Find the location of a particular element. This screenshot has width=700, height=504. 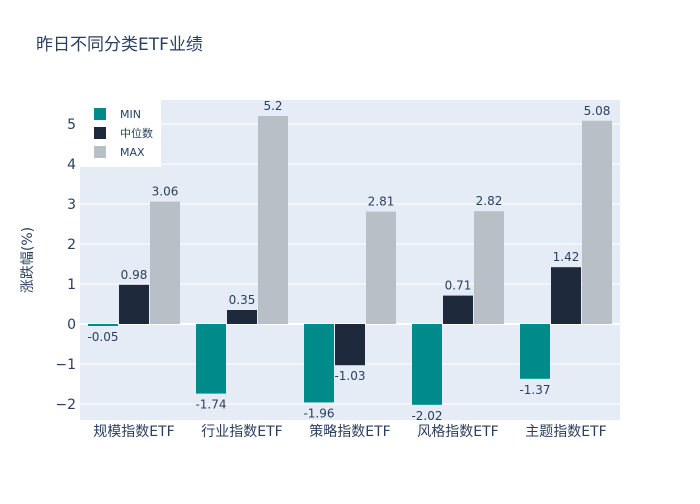

x-tick-label: 行业指数ETF is located at coordinates (241, 432).